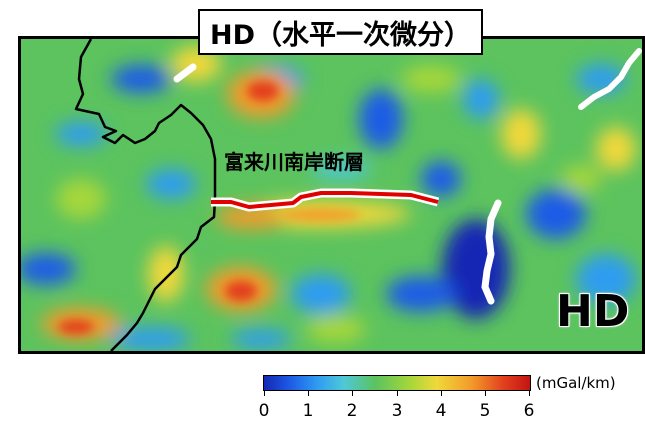 Image resolution: width=645 pixels, height=447 pixels. I want to click on colorbar-tick-label: 1, so click(308, 411).